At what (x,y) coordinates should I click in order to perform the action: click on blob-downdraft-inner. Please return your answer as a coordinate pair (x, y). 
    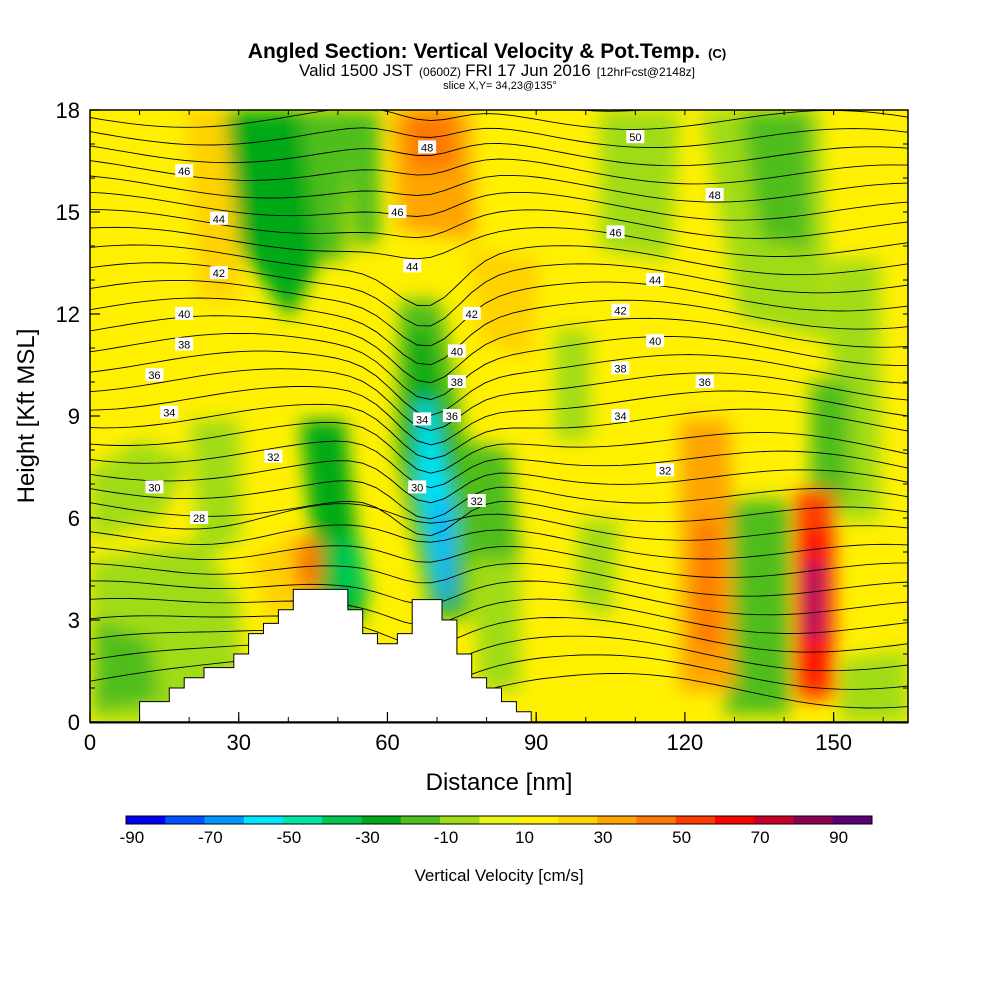
    Looking at the image, I should click on (444, 550).